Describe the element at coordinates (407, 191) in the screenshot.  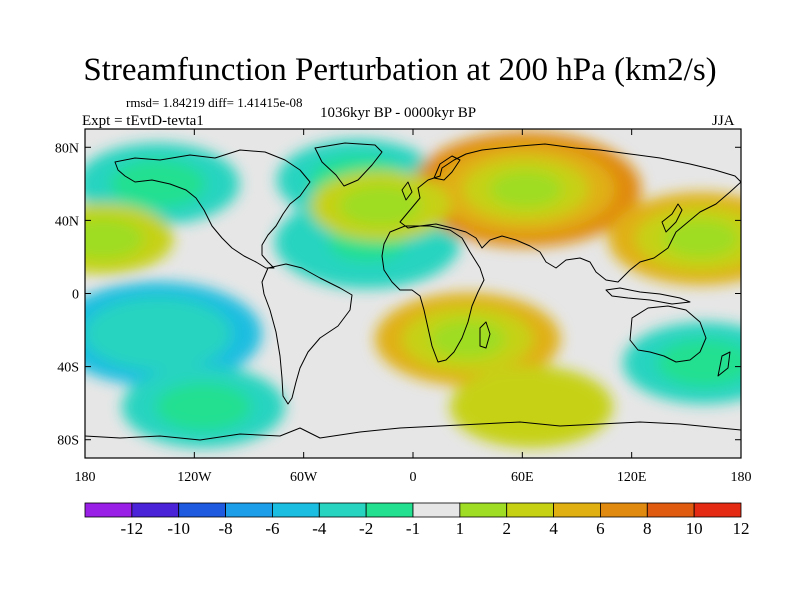
I see `coastline-uk` at that location.